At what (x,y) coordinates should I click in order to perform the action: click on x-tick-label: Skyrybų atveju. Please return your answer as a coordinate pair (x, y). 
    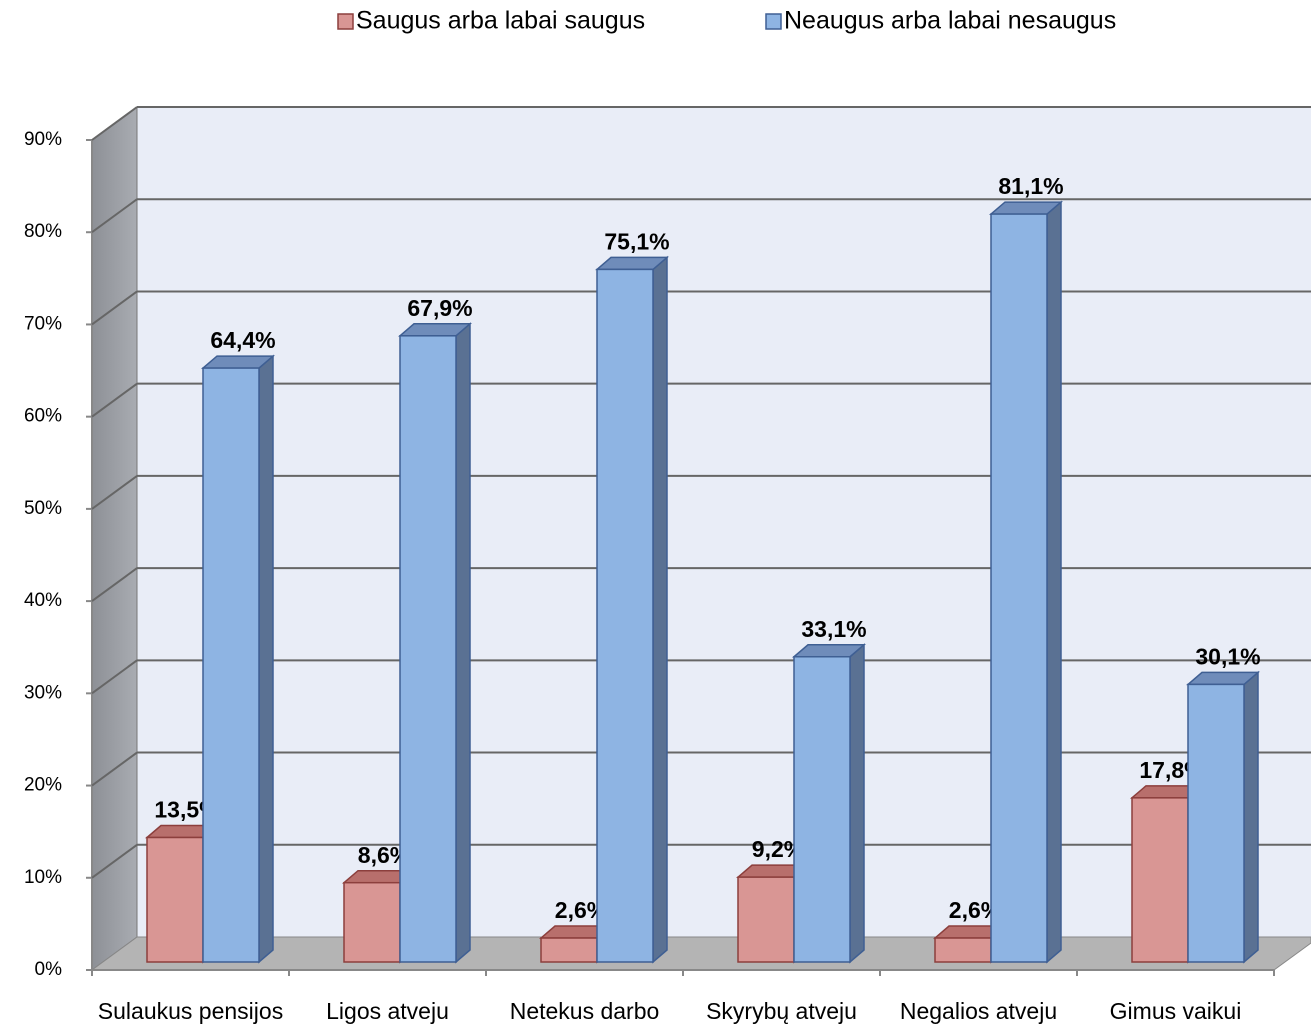
    Looking at the image, I should click on (781, 1011).